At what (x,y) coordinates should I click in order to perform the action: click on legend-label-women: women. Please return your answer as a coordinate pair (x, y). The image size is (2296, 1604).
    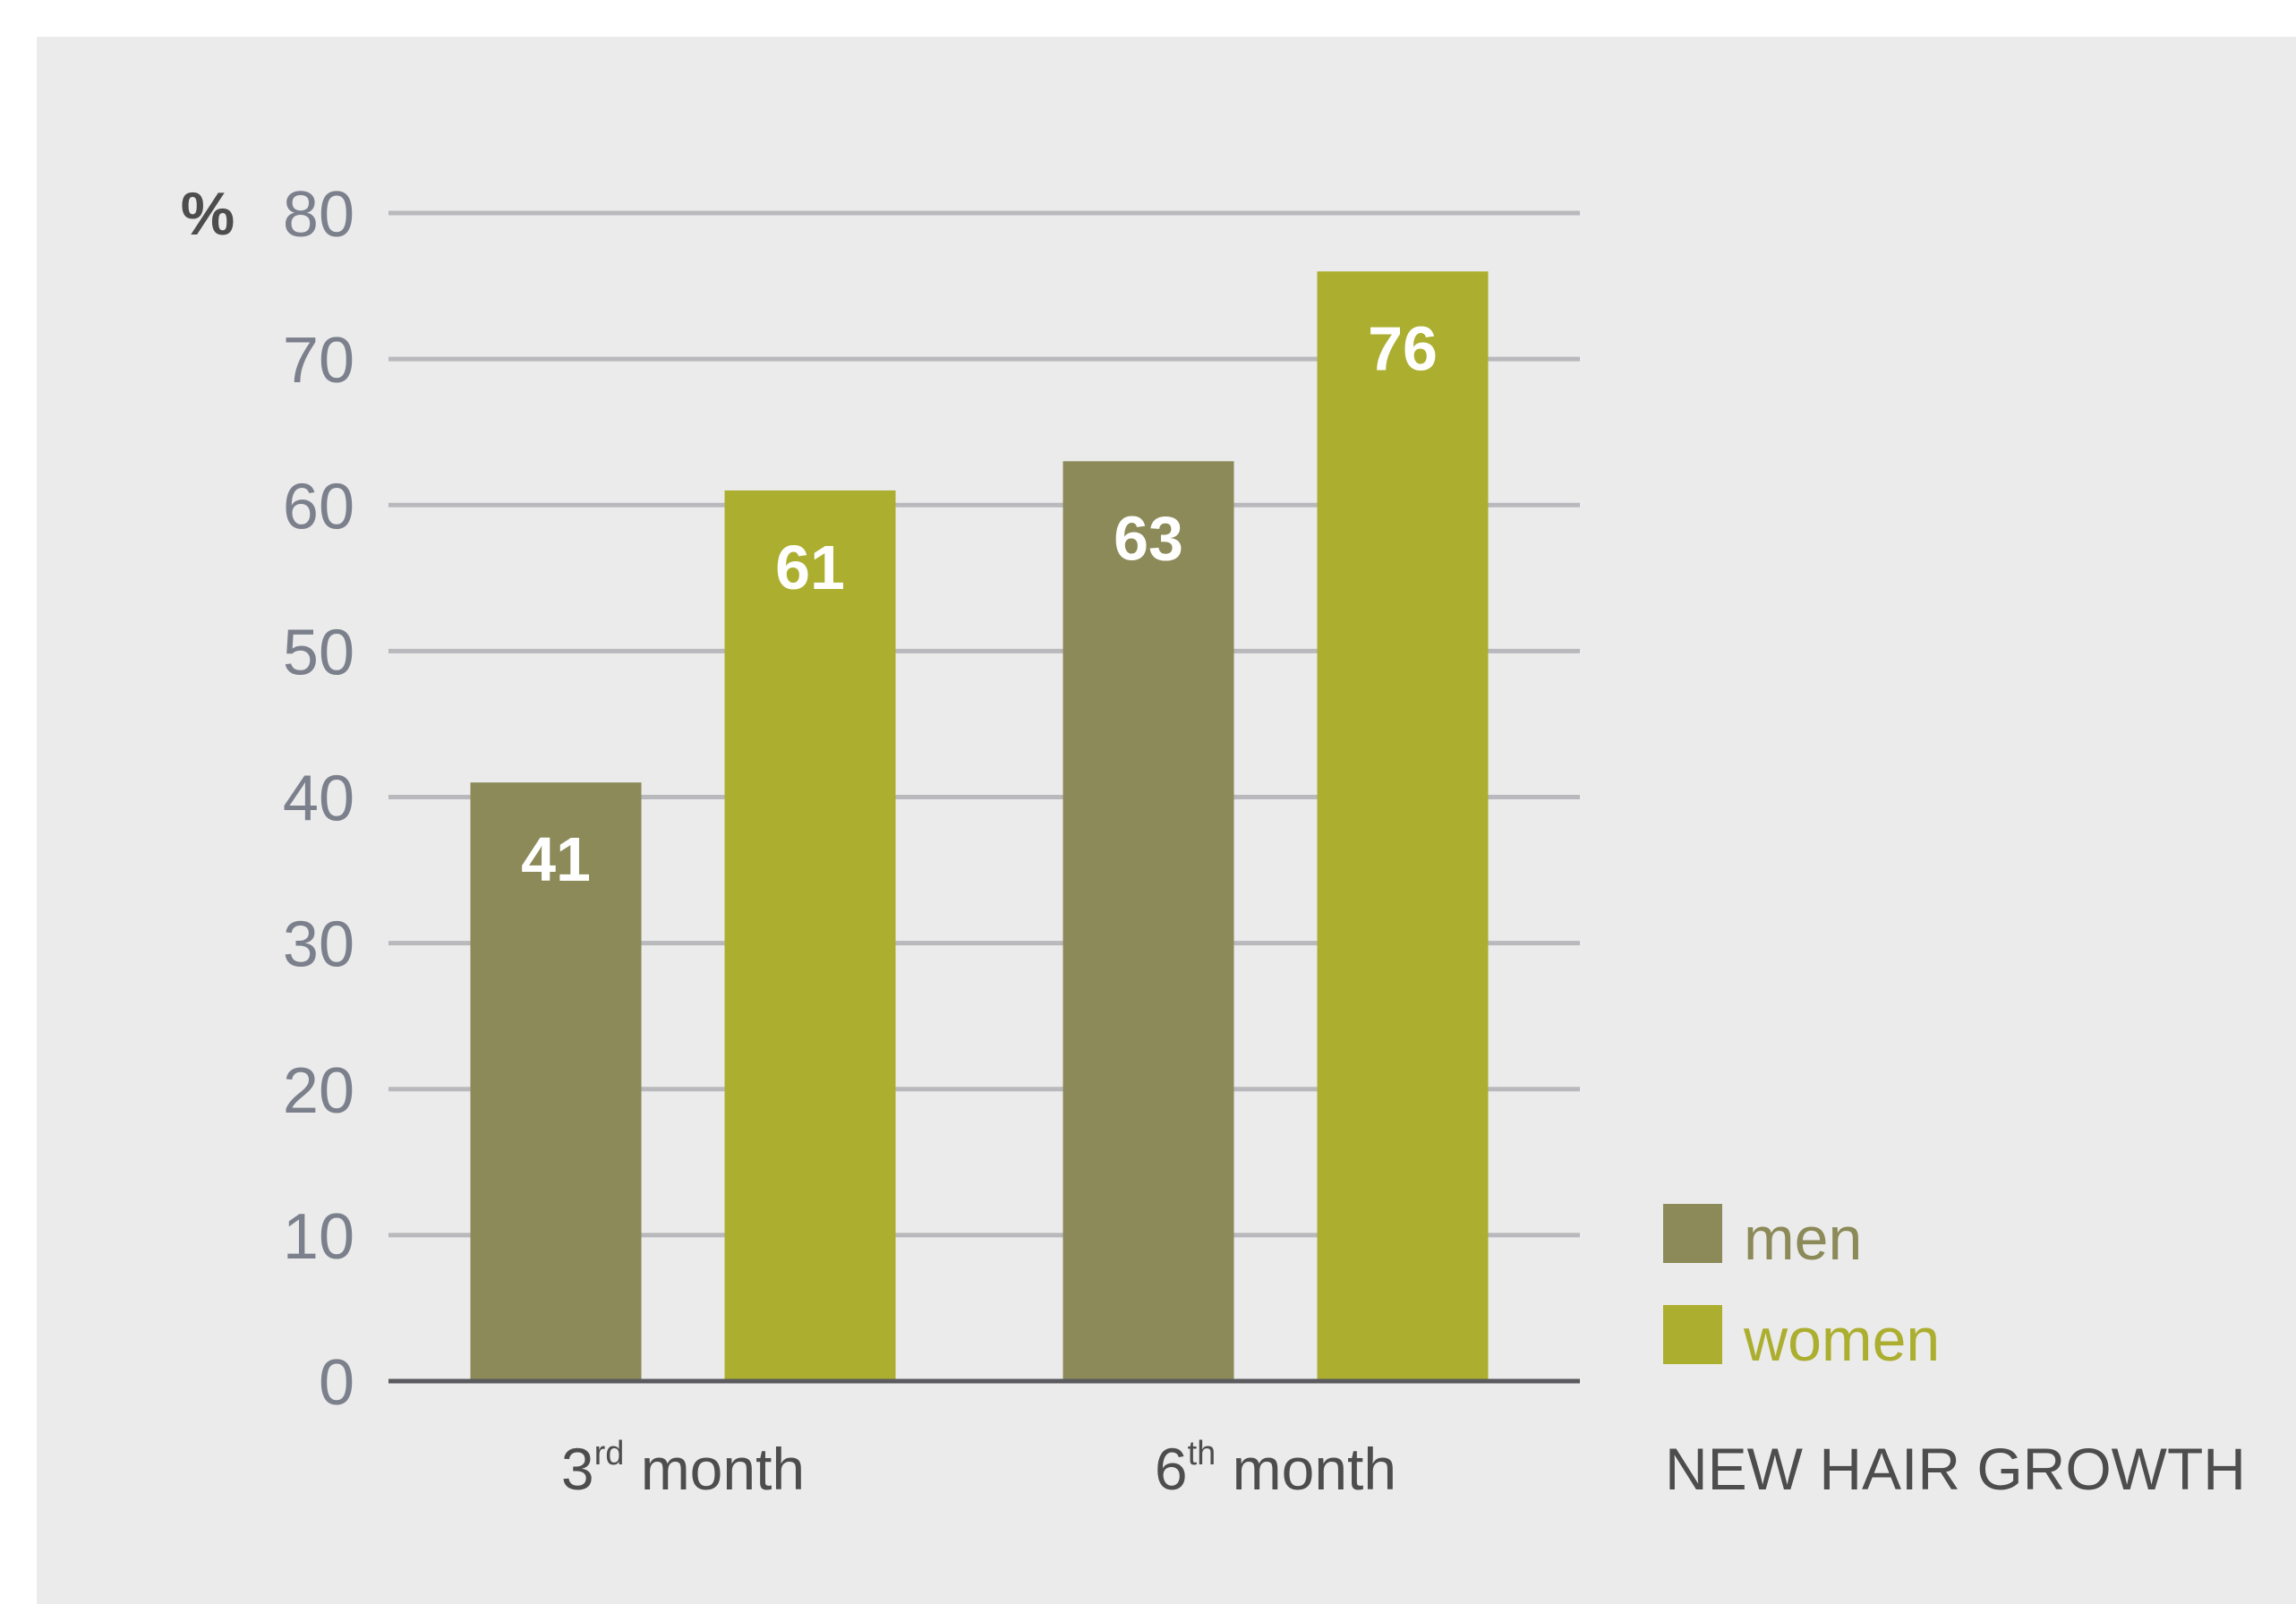
    Looking at the image, I should click on (1841, 1340).